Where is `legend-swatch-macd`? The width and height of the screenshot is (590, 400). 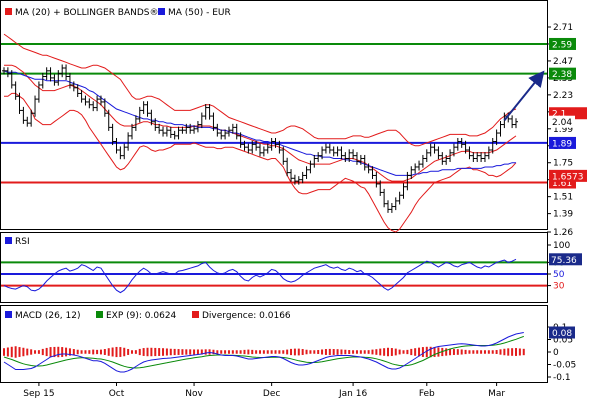 legend-swatch-macd is located at coordinates (8, 314).